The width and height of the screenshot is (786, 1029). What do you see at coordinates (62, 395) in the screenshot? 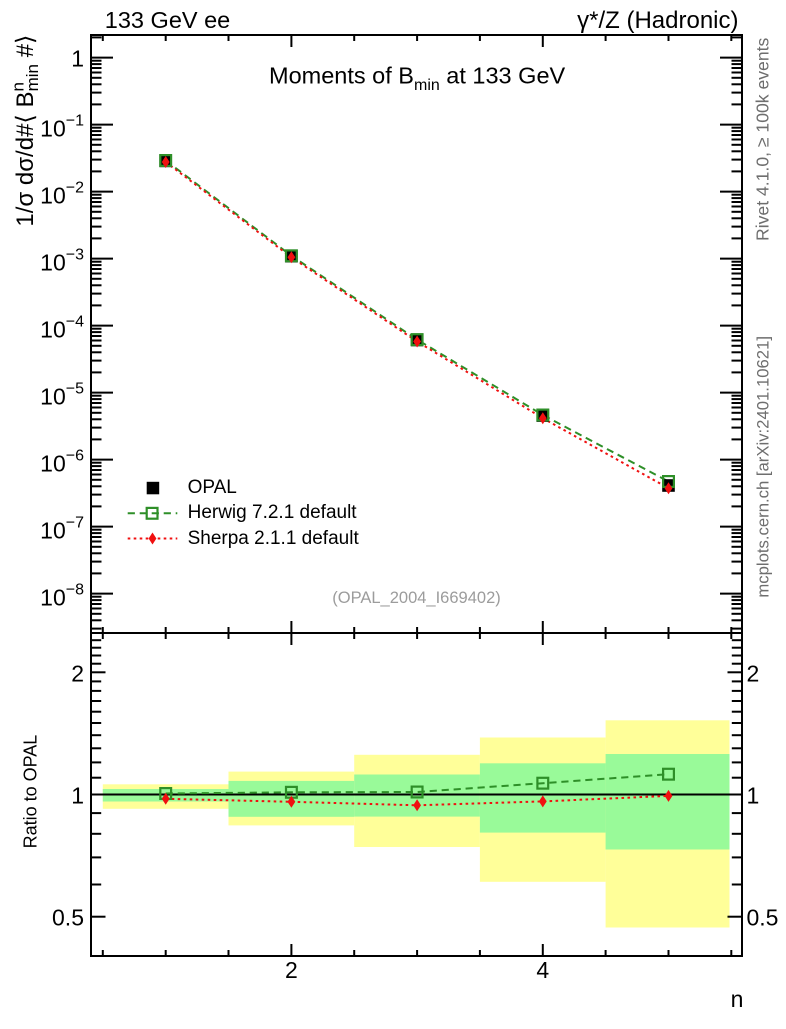
I see `svg-text: 10⁻⁵` at bounding box center [62, 395].